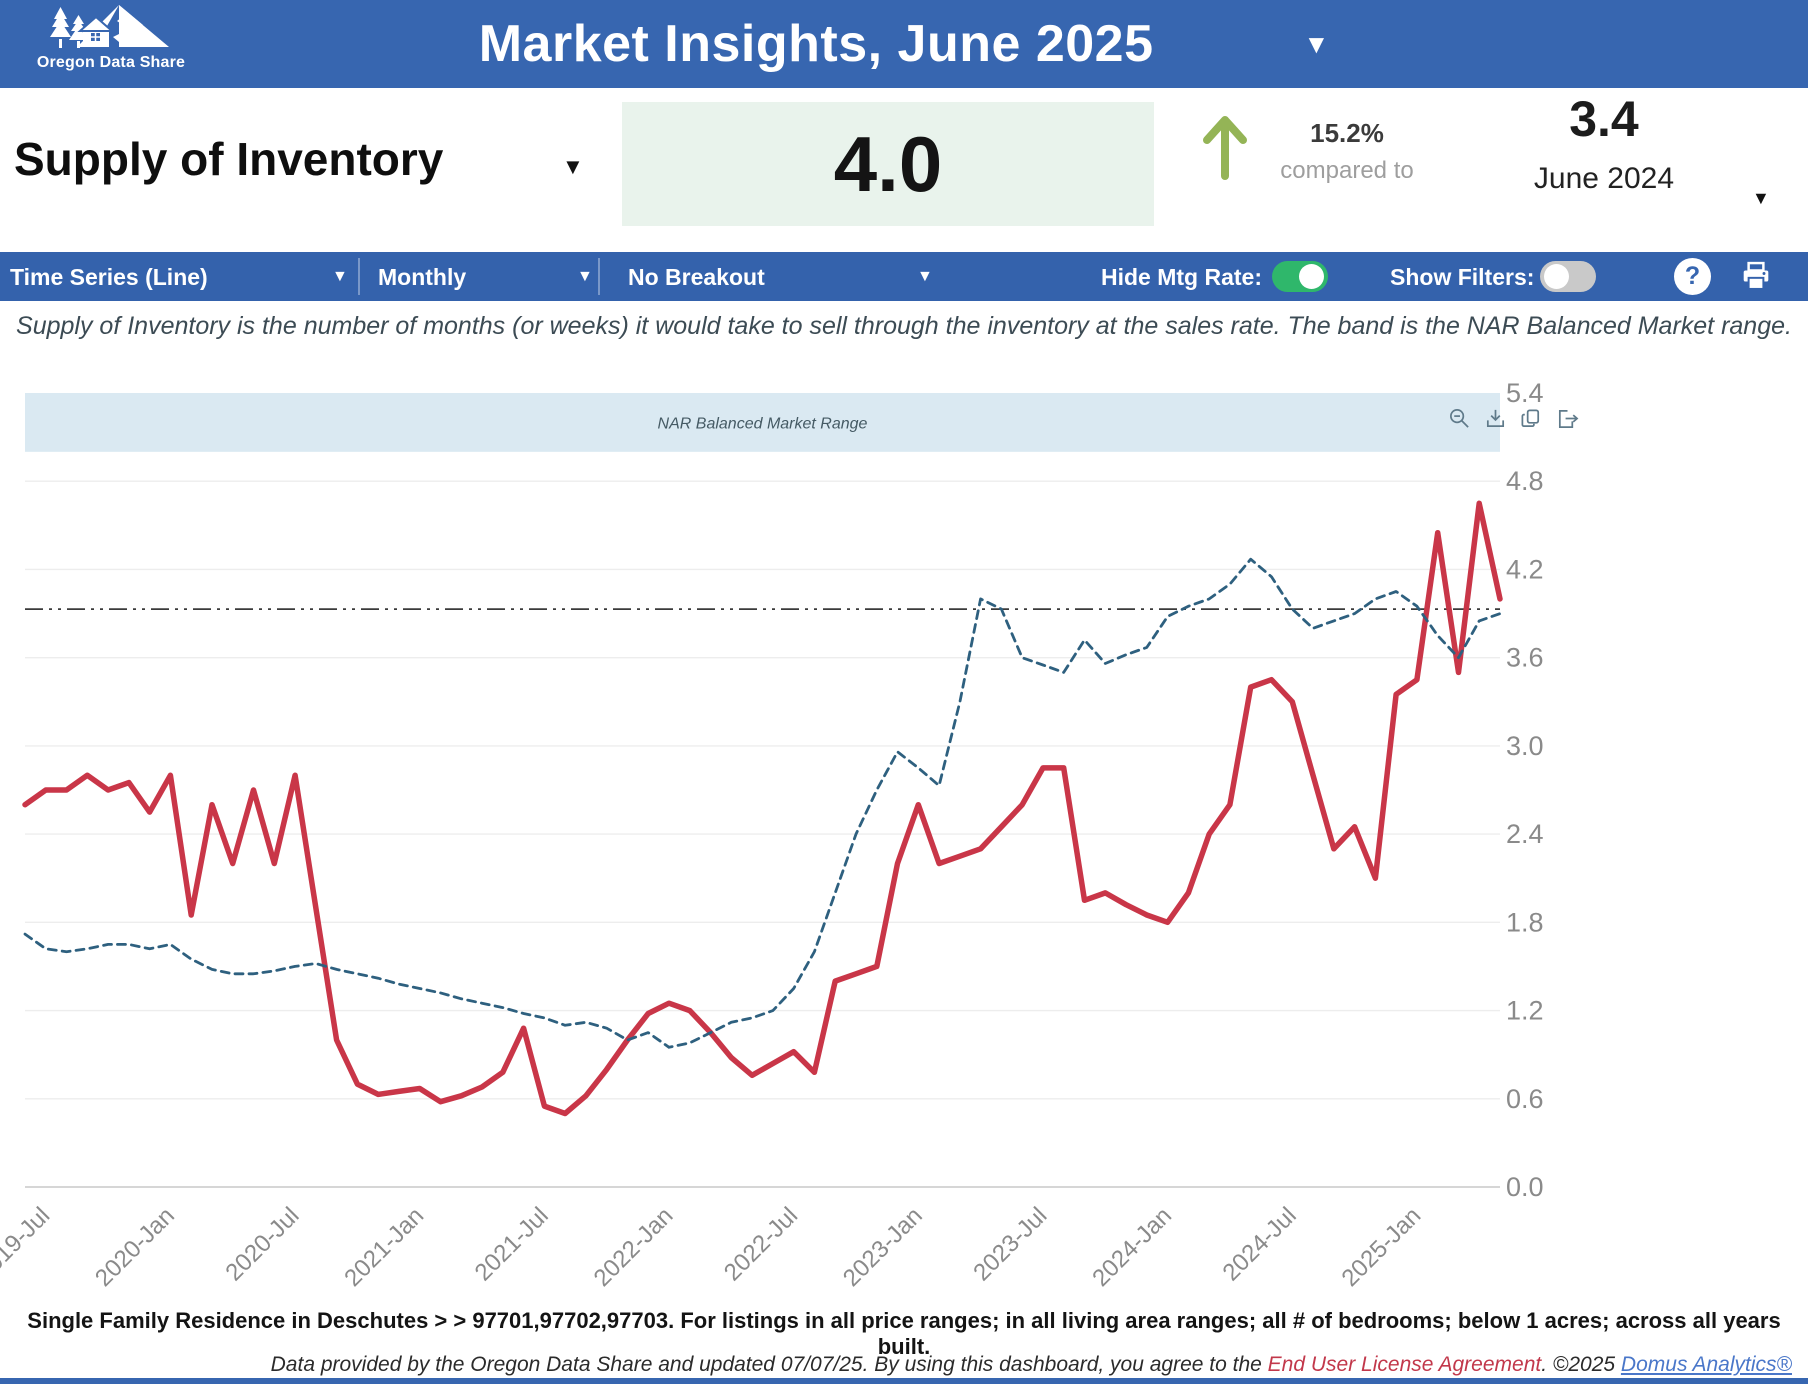 The width and height of the screenshot is (1808, 1384). I want to click on x-tick-label: 2025-Jan, so click(1382, 1247).